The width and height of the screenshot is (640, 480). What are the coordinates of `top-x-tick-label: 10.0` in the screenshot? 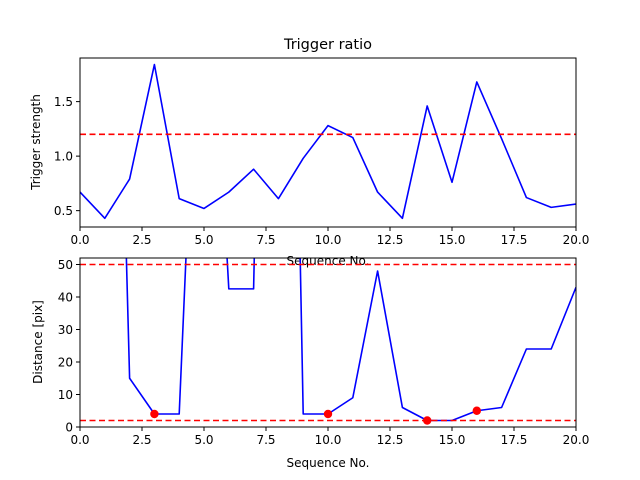 It's located at (328, 240).